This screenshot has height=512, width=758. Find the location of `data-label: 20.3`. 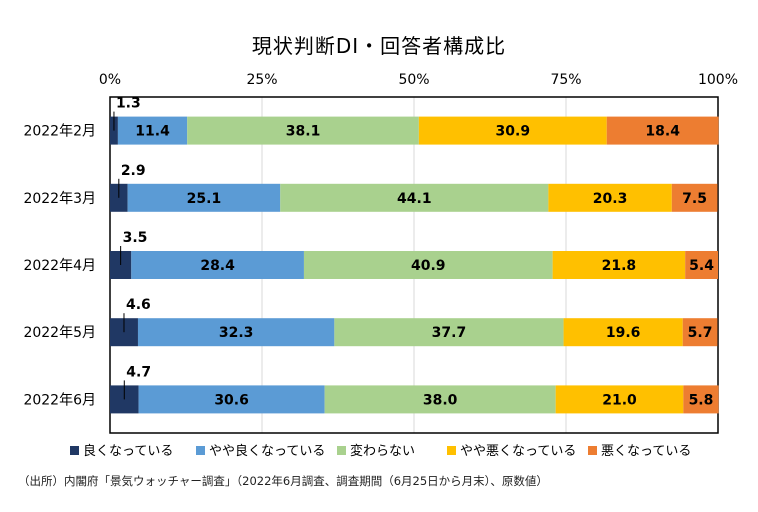

data-label: 20.3 is located at coordinates (610, 199).